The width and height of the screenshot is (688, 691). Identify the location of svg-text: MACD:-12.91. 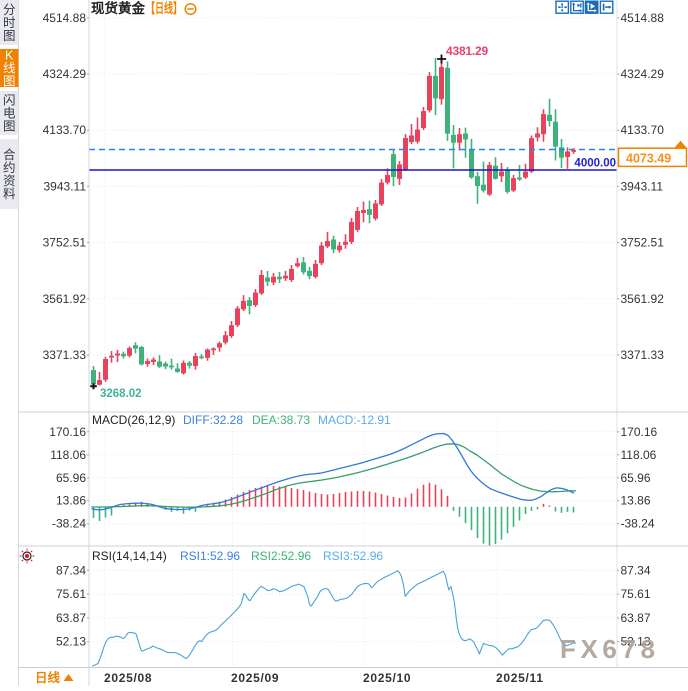
(354, 420).